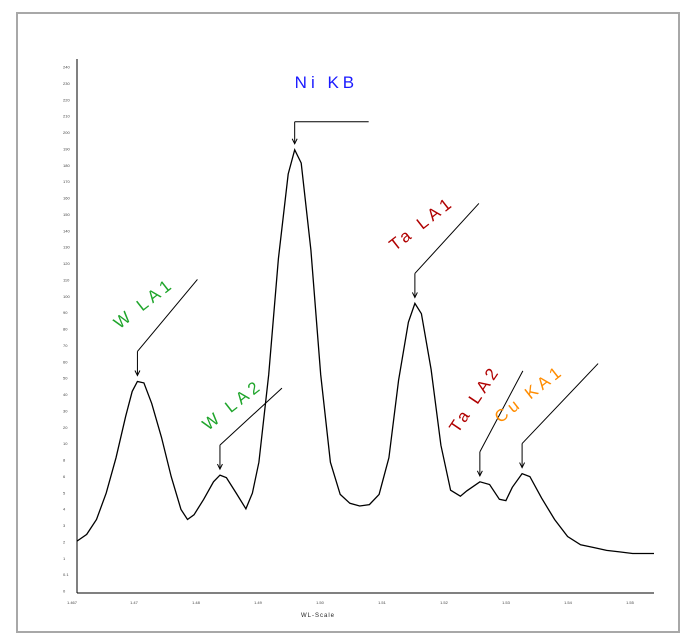  What do you see at coordinates (134, 602) in the screenshot?
I see `x-tick-label: 1.47` at bounding box center [134, 602].